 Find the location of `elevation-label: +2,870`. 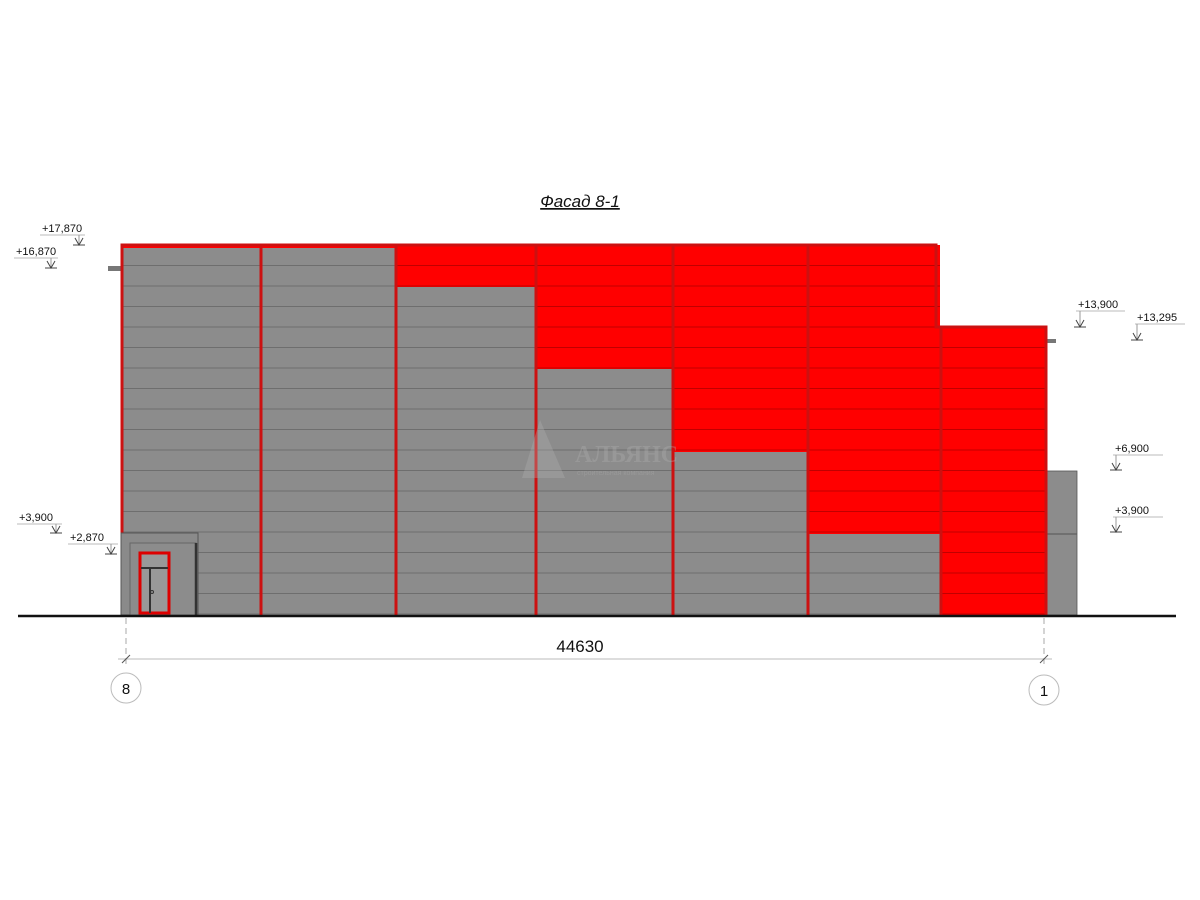

elevation-label: +2,870 is located at coordinates (87, 538).